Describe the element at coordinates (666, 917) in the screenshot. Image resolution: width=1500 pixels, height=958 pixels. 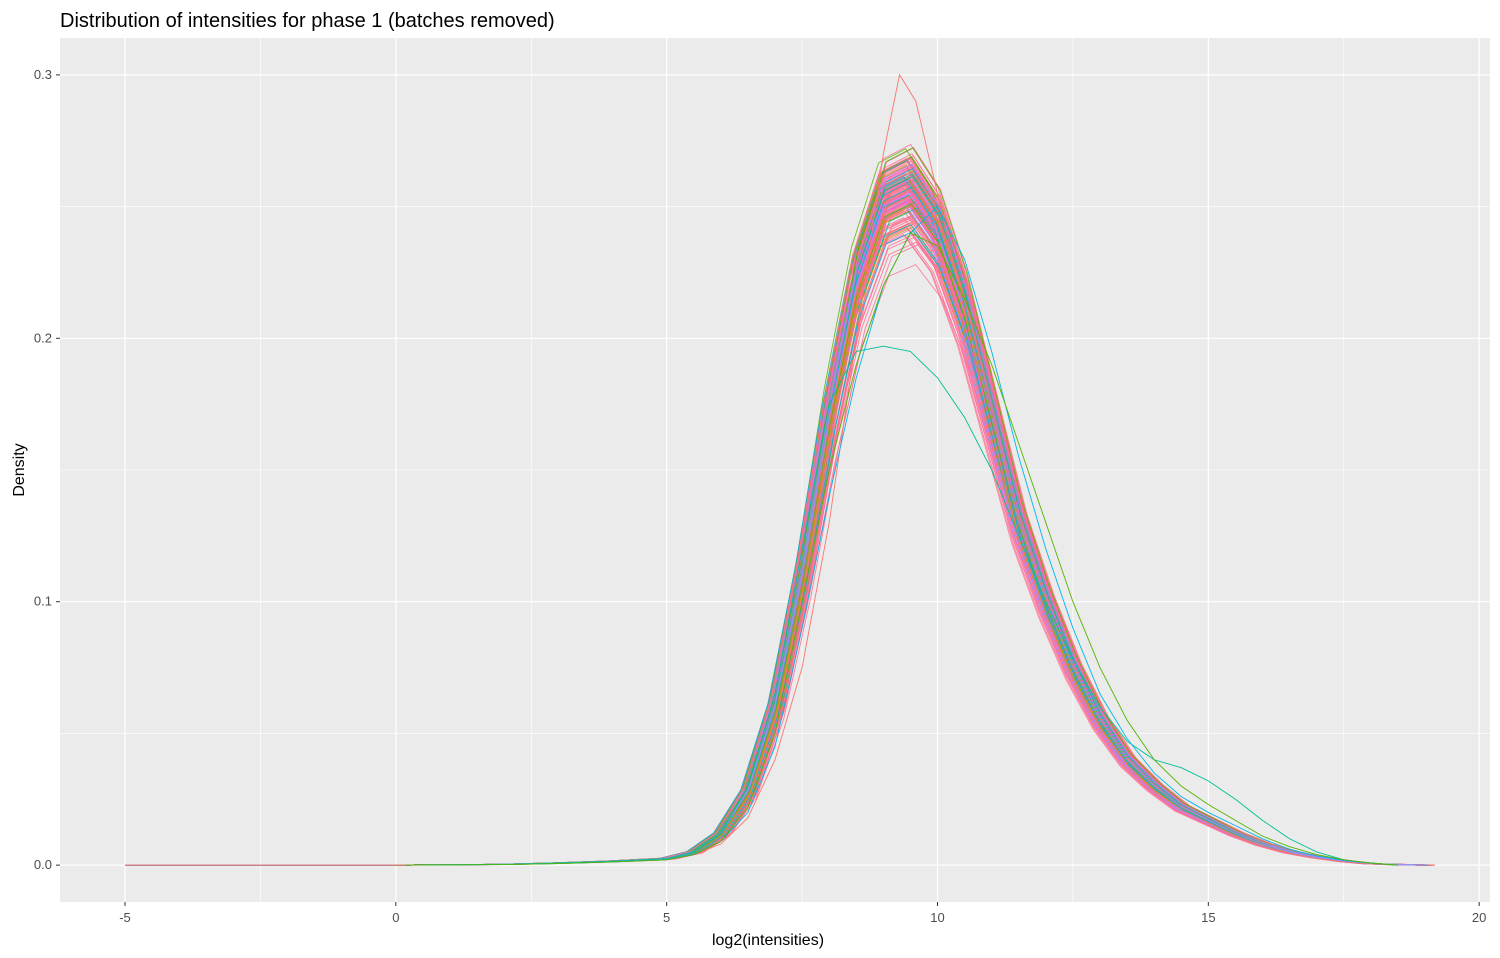
I see `x-tick-label: 5` at that location.